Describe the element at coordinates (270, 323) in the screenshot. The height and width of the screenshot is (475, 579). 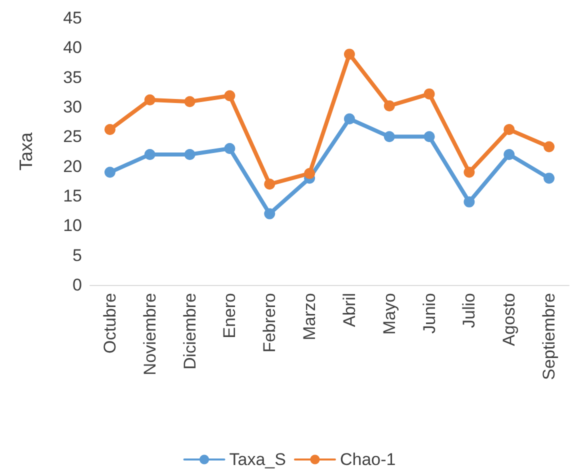
I see `x-tick-label: Febrero` at that location.